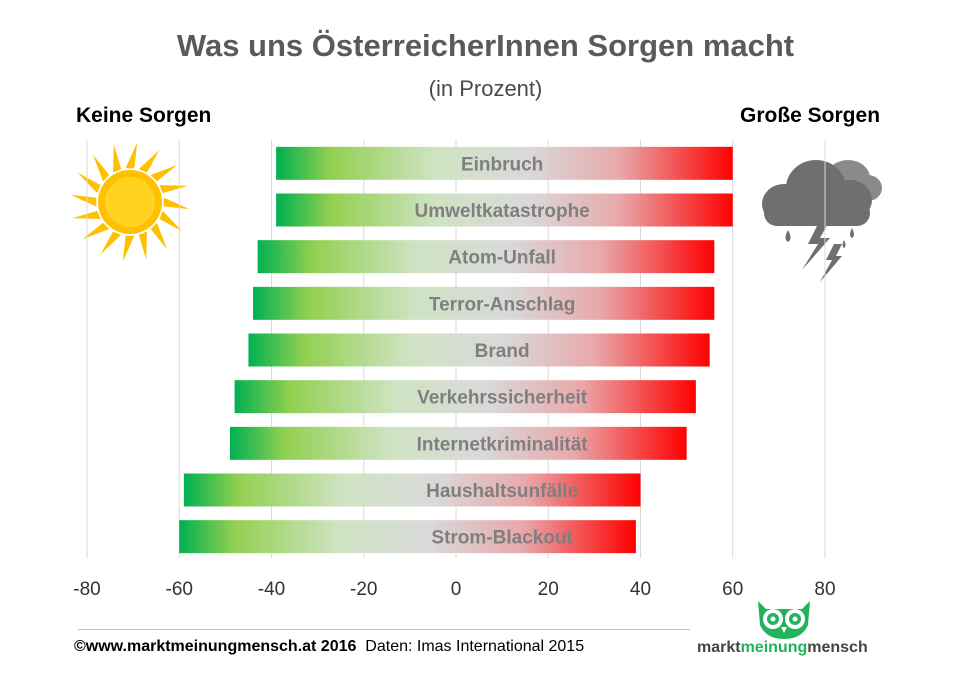 The width and height of the screenshot is (971, 682). I want to click on logo-prefix: markt, so click(719, 647).